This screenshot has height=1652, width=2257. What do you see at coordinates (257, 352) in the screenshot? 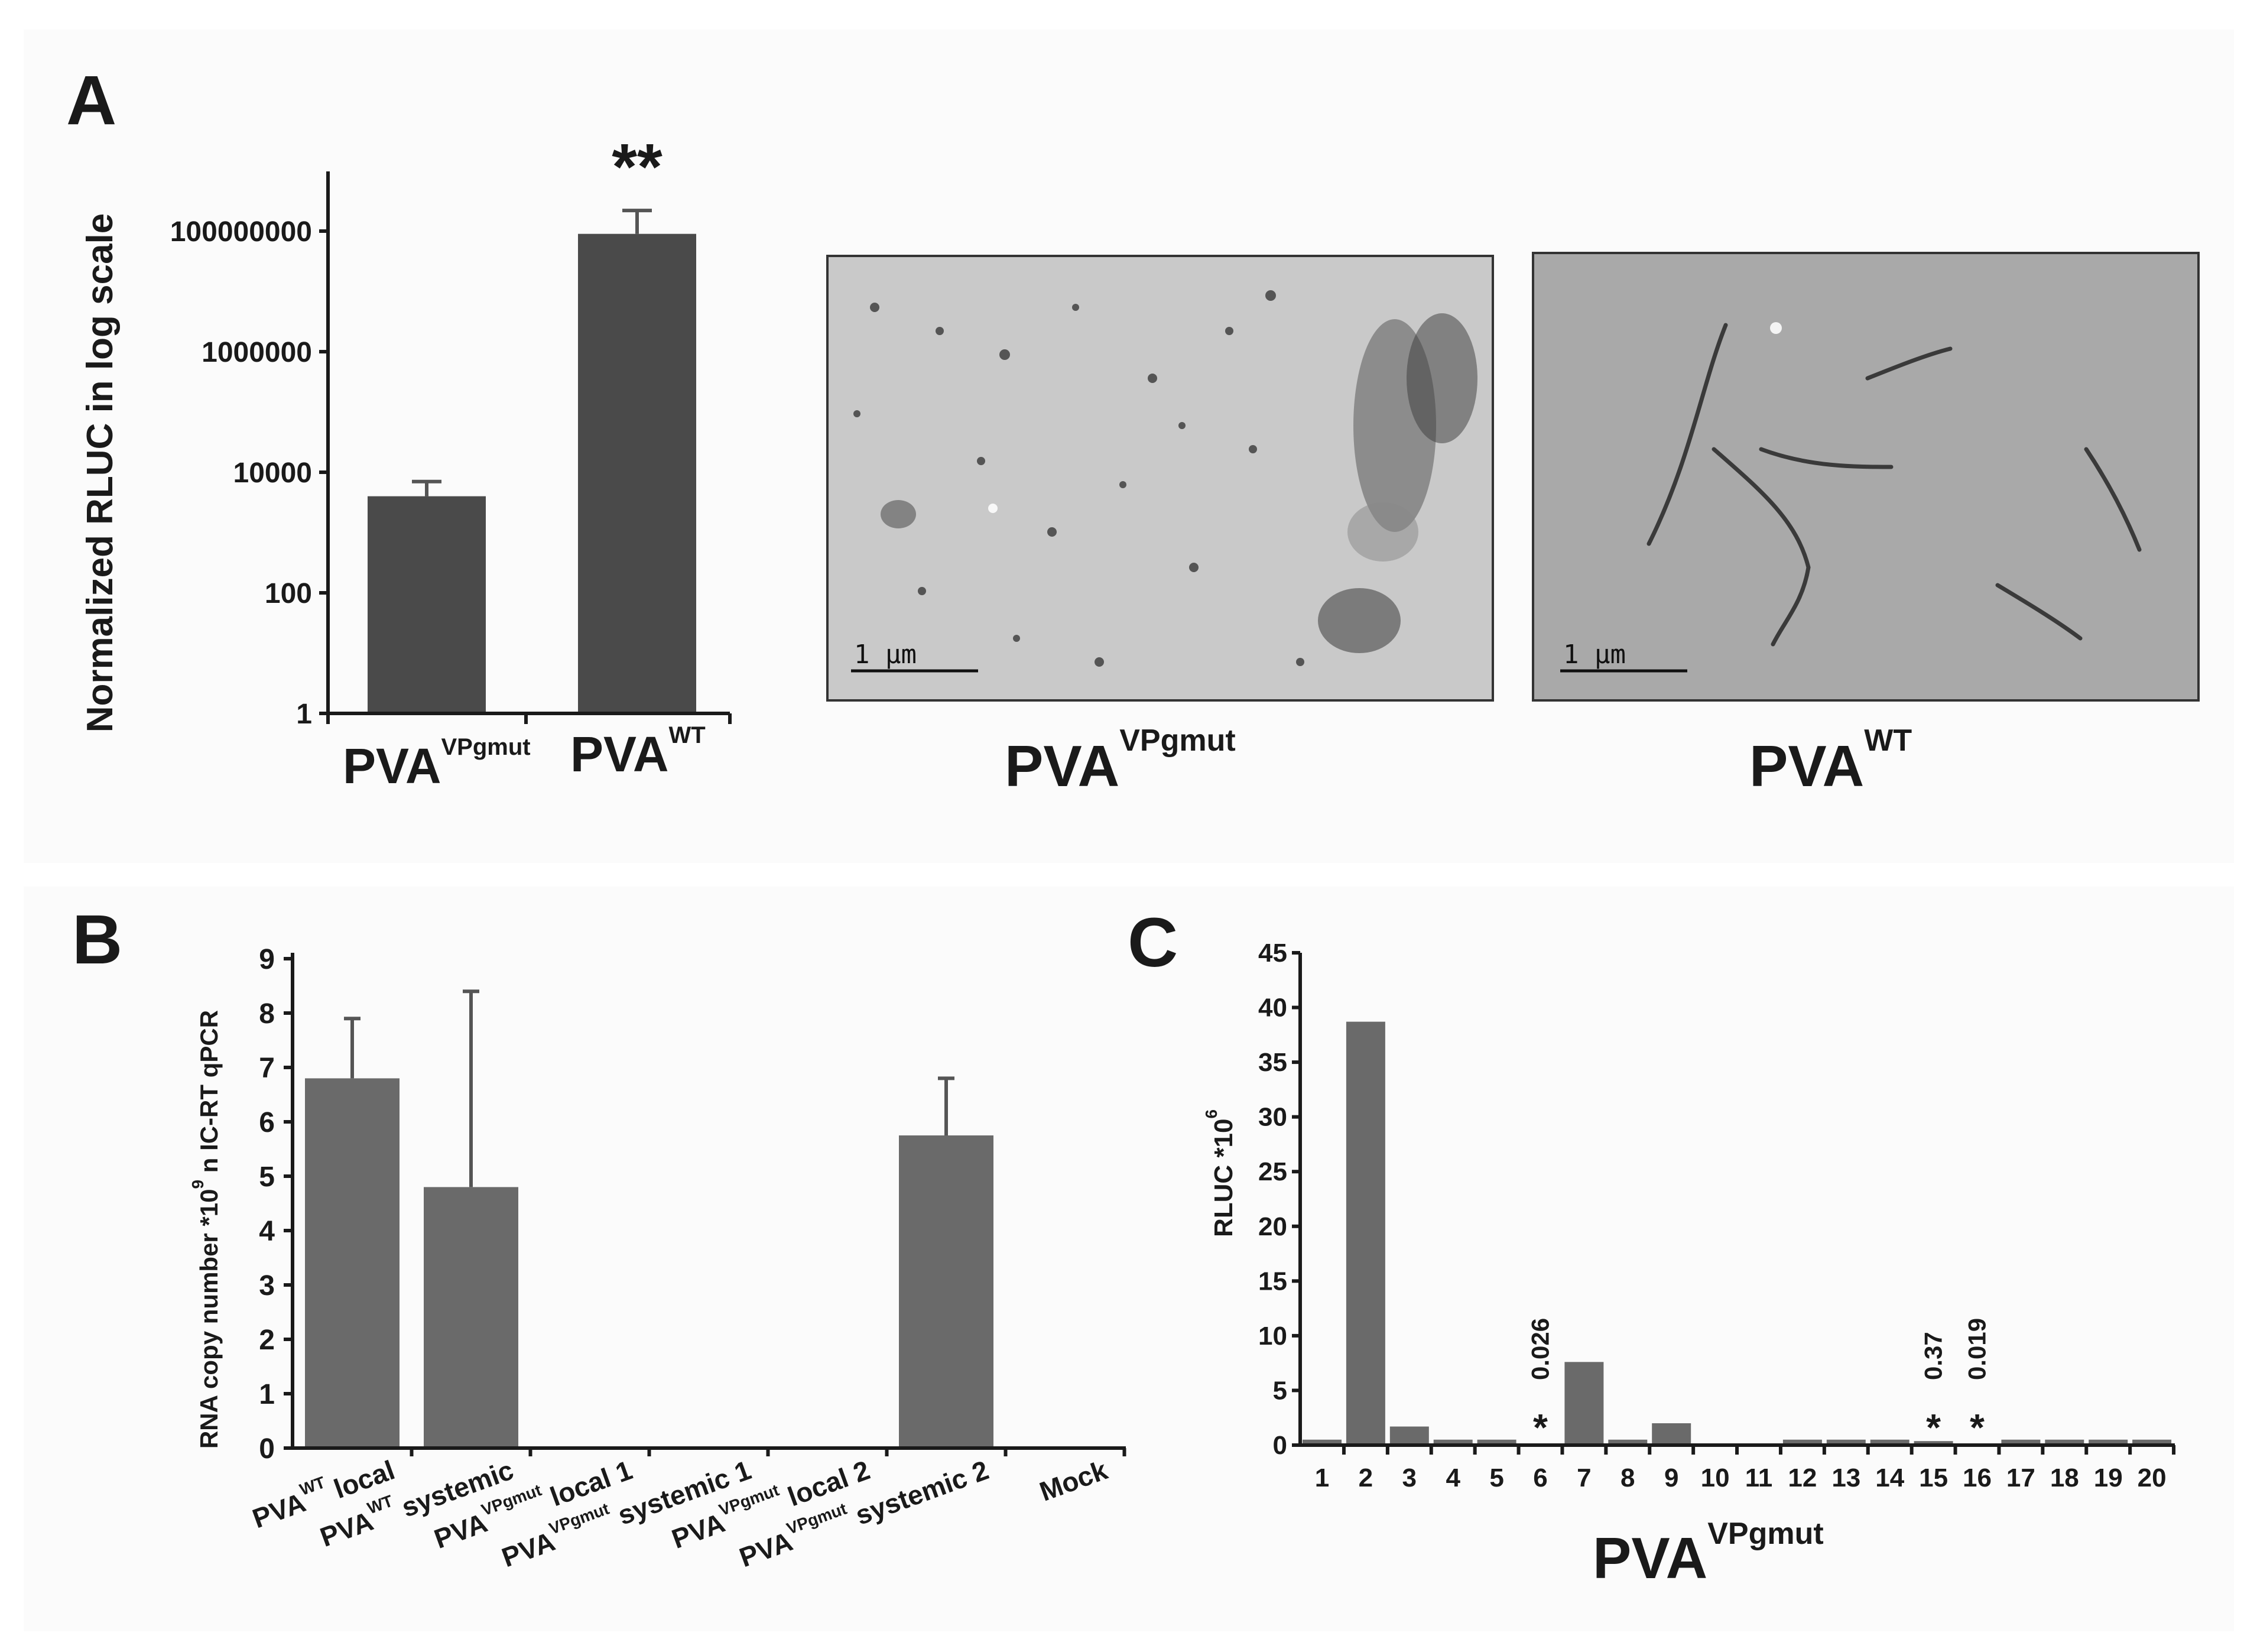
I see `chart-a-y-tick-label: 1000000` at bounding box center [257, 352].